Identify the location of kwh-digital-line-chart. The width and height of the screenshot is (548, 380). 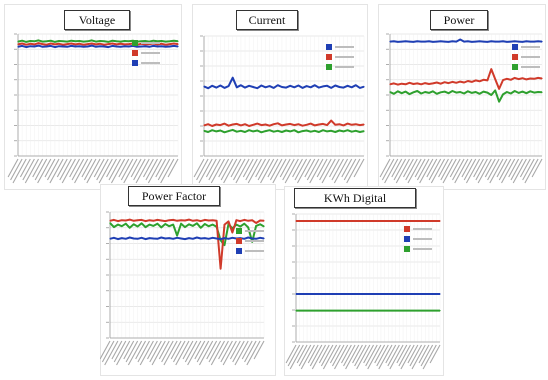
(364, 281).